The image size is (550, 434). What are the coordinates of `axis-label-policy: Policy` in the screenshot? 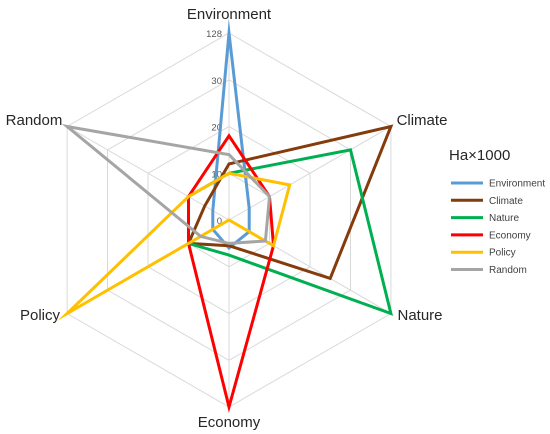 It's located at (40, 315).